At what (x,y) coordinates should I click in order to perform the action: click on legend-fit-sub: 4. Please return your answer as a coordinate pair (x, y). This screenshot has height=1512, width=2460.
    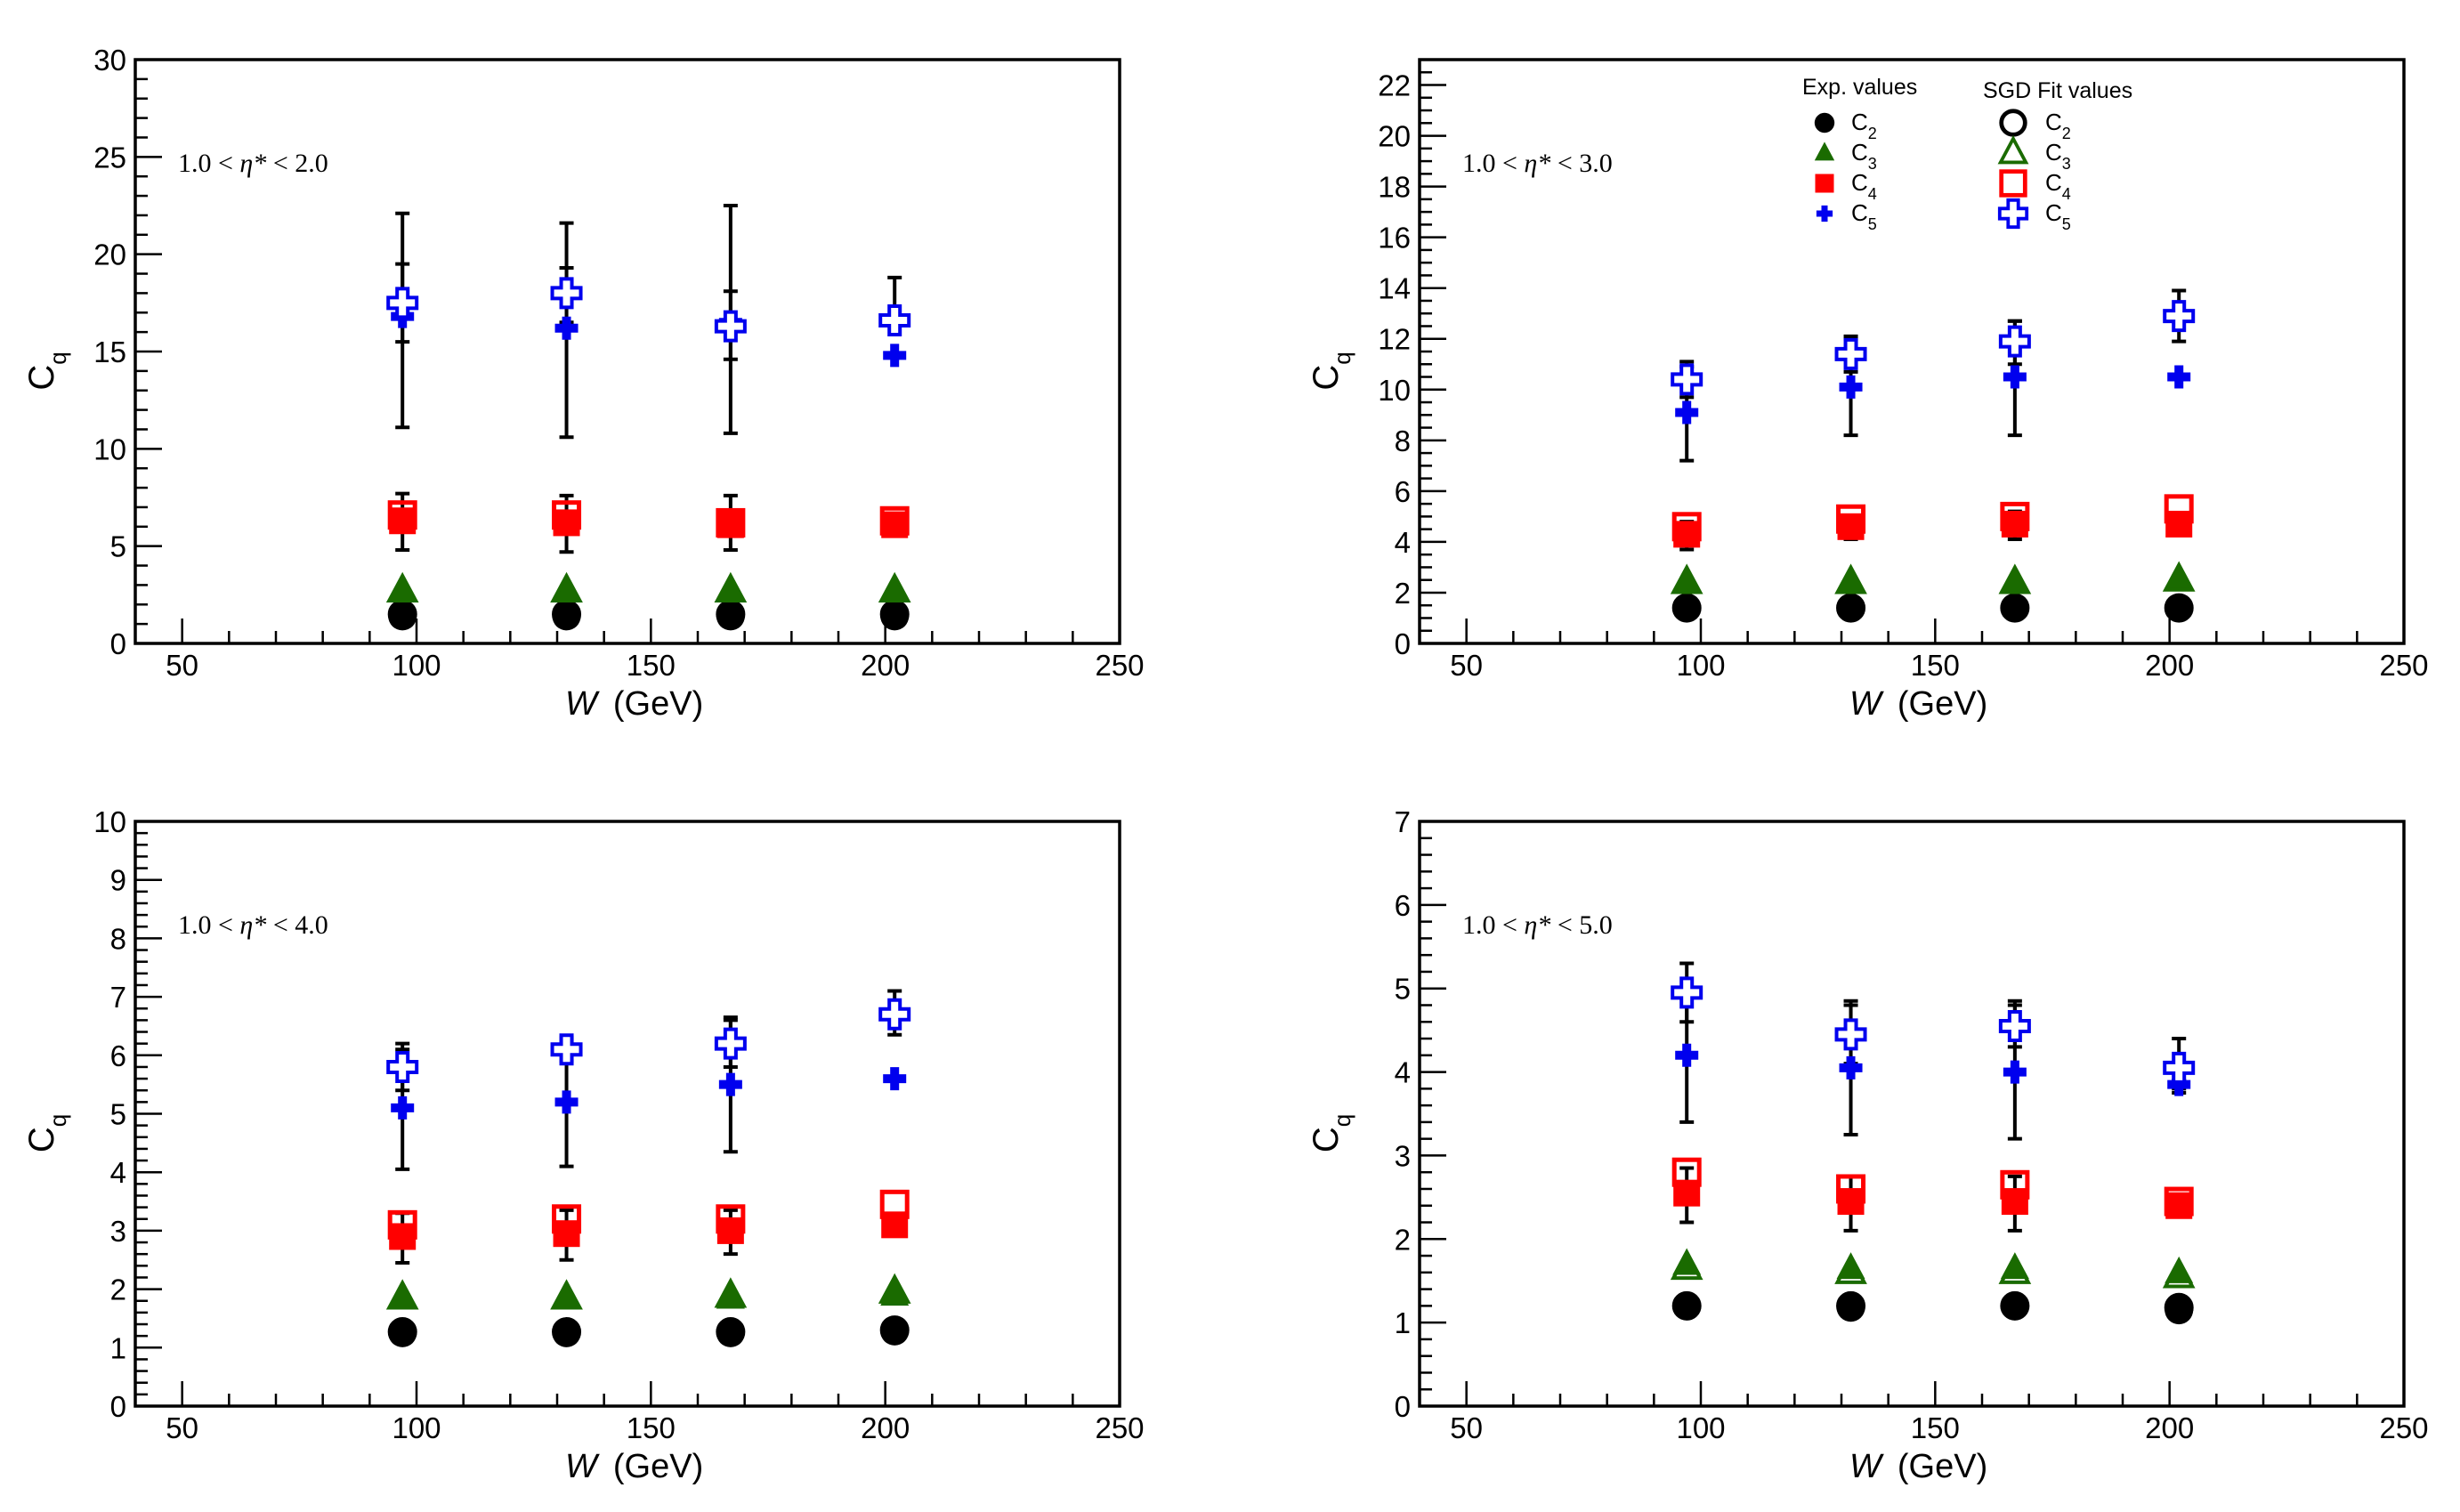
    Looking at the image, I should click on (2066, 194).